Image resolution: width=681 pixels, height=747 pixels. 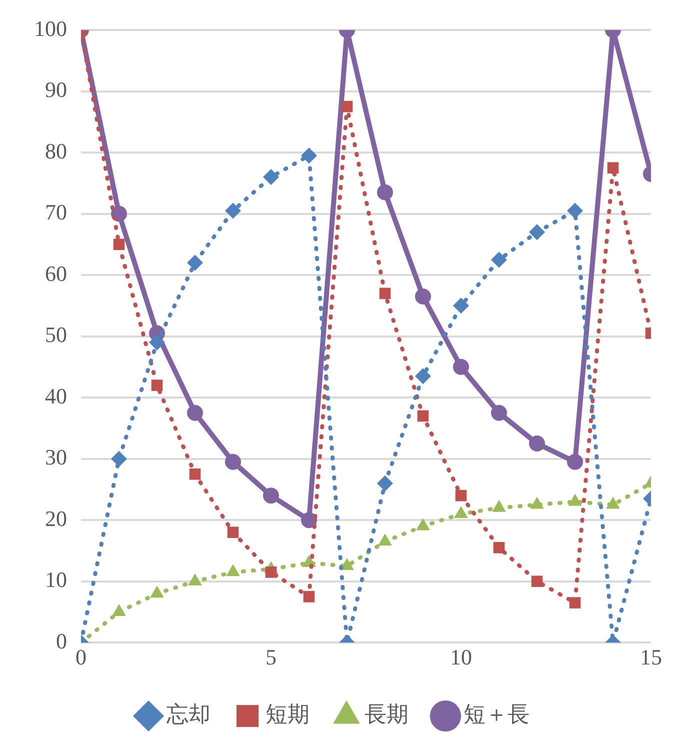 What do you see at coordinates (56, 212) in the screenshot?
I see `y-tick-label: 70` at bounding box center [56, 212].